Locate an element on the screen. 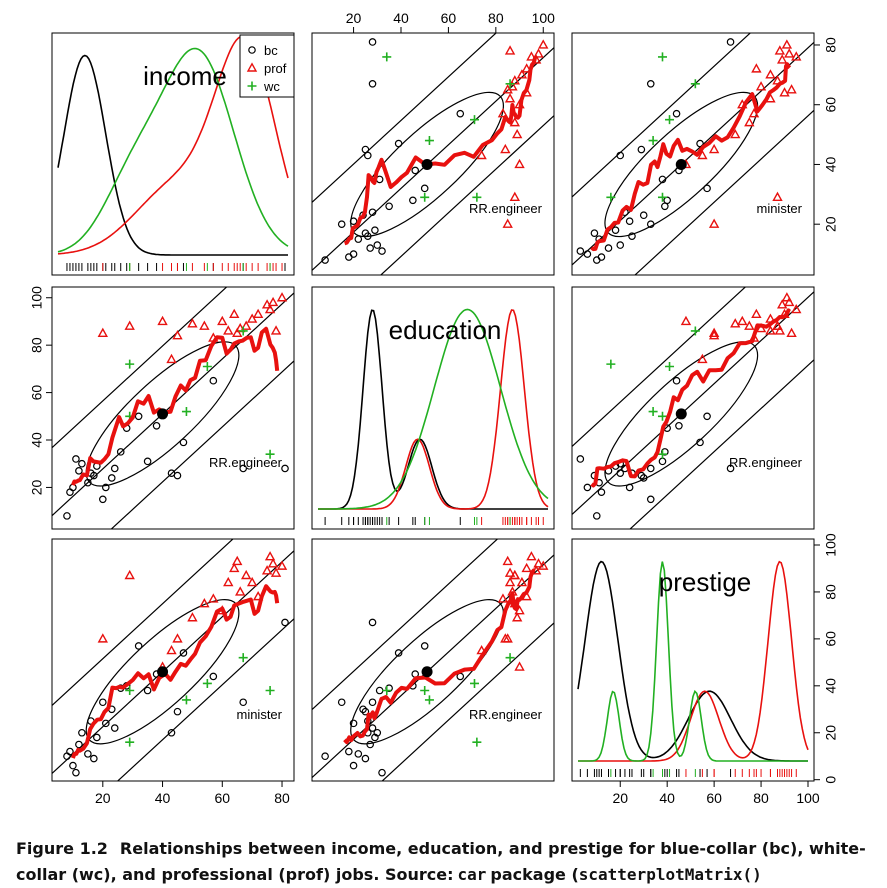 The image size is (887, 888). panel-frame-prestige-prestige is located at coordinates (693, 660).